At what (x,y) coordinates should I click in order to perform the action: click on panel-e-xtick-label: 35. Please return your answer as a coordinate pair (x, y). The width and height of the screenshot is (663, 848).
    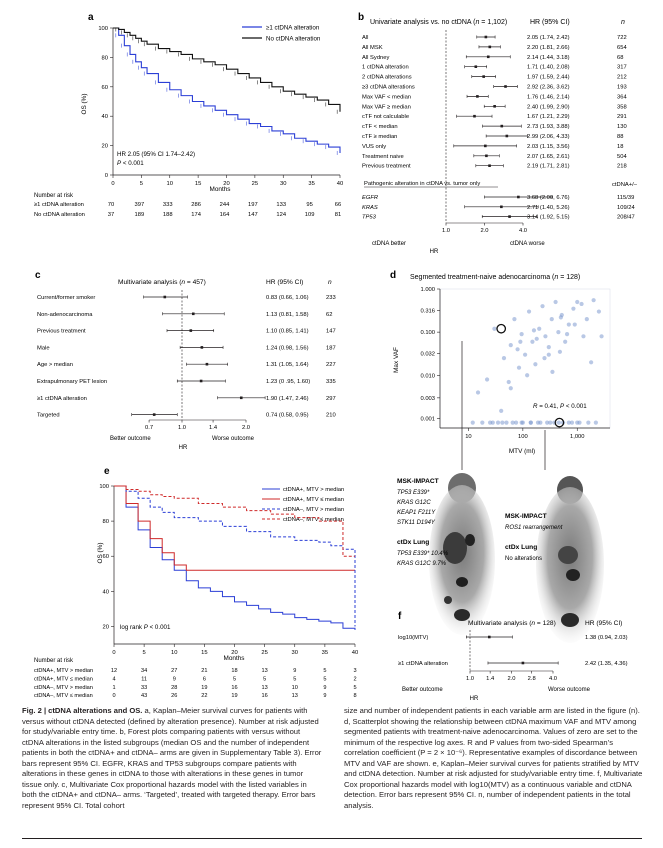
    Looking at the image, I should click on (325, 653).